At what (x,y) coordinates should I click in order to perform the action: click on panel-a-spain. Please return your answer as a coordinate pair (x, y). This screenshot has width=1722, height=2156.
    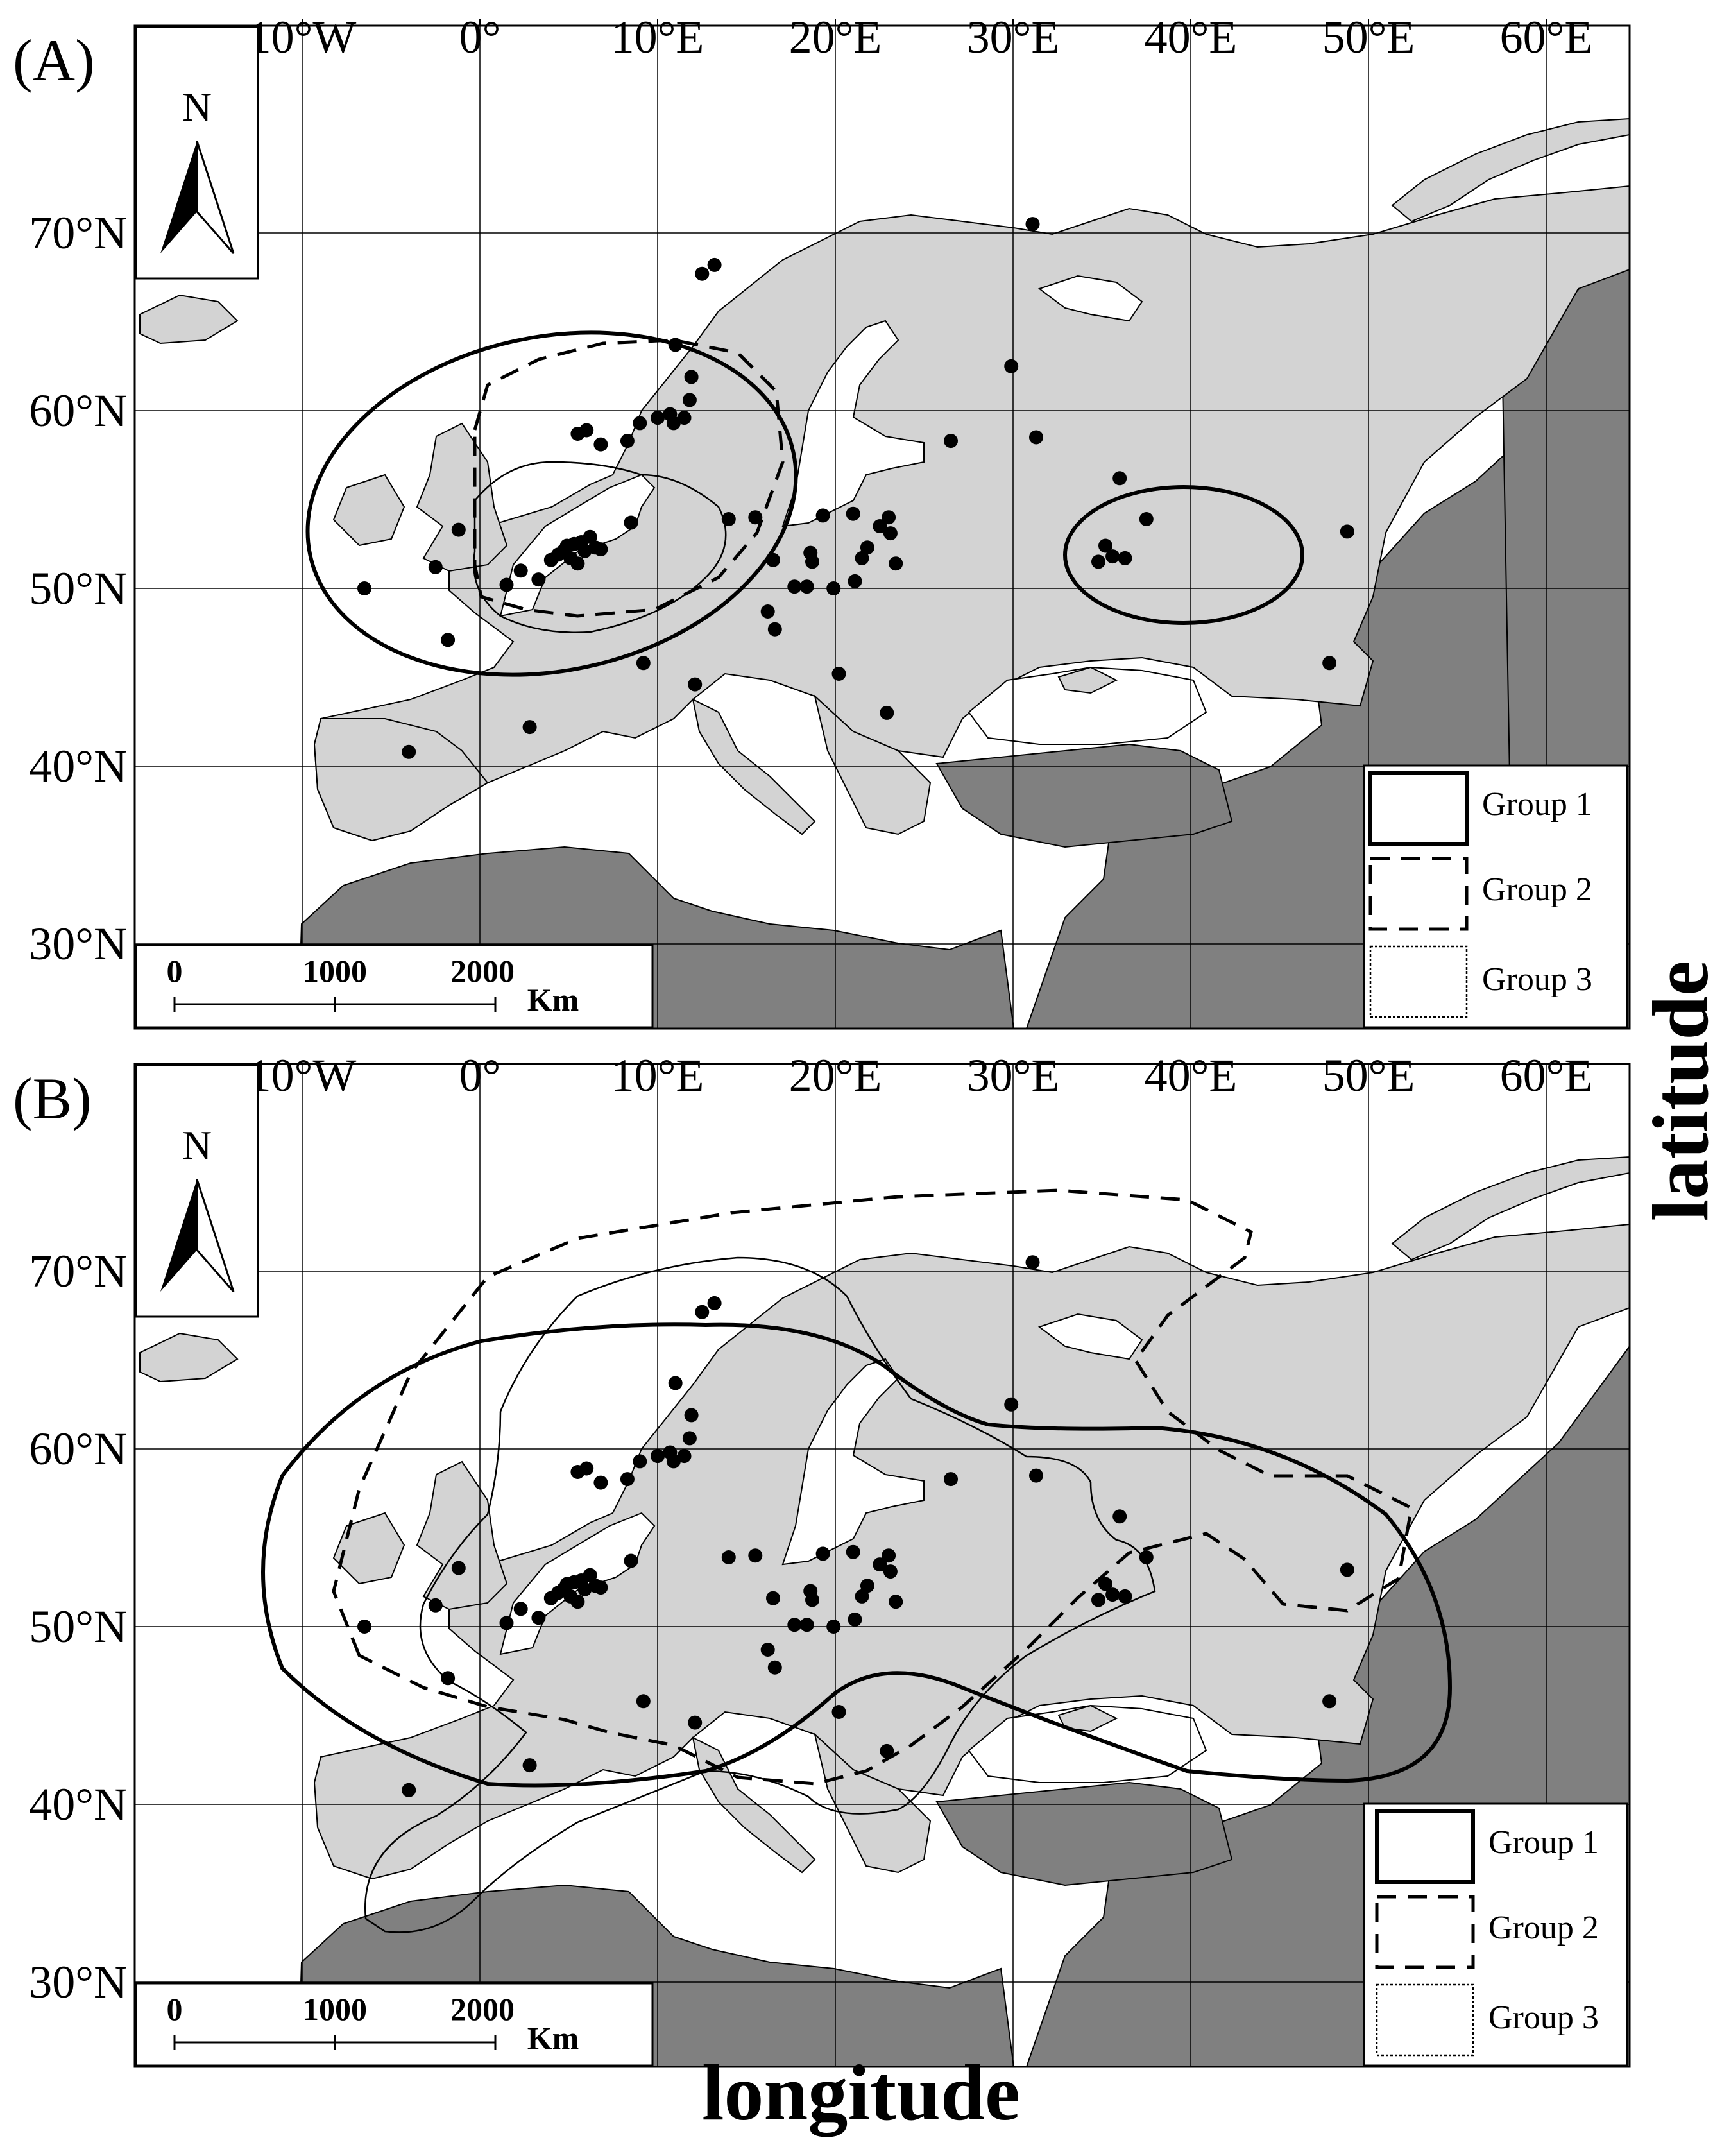
    Looking at the image, I should click on (401, 780).